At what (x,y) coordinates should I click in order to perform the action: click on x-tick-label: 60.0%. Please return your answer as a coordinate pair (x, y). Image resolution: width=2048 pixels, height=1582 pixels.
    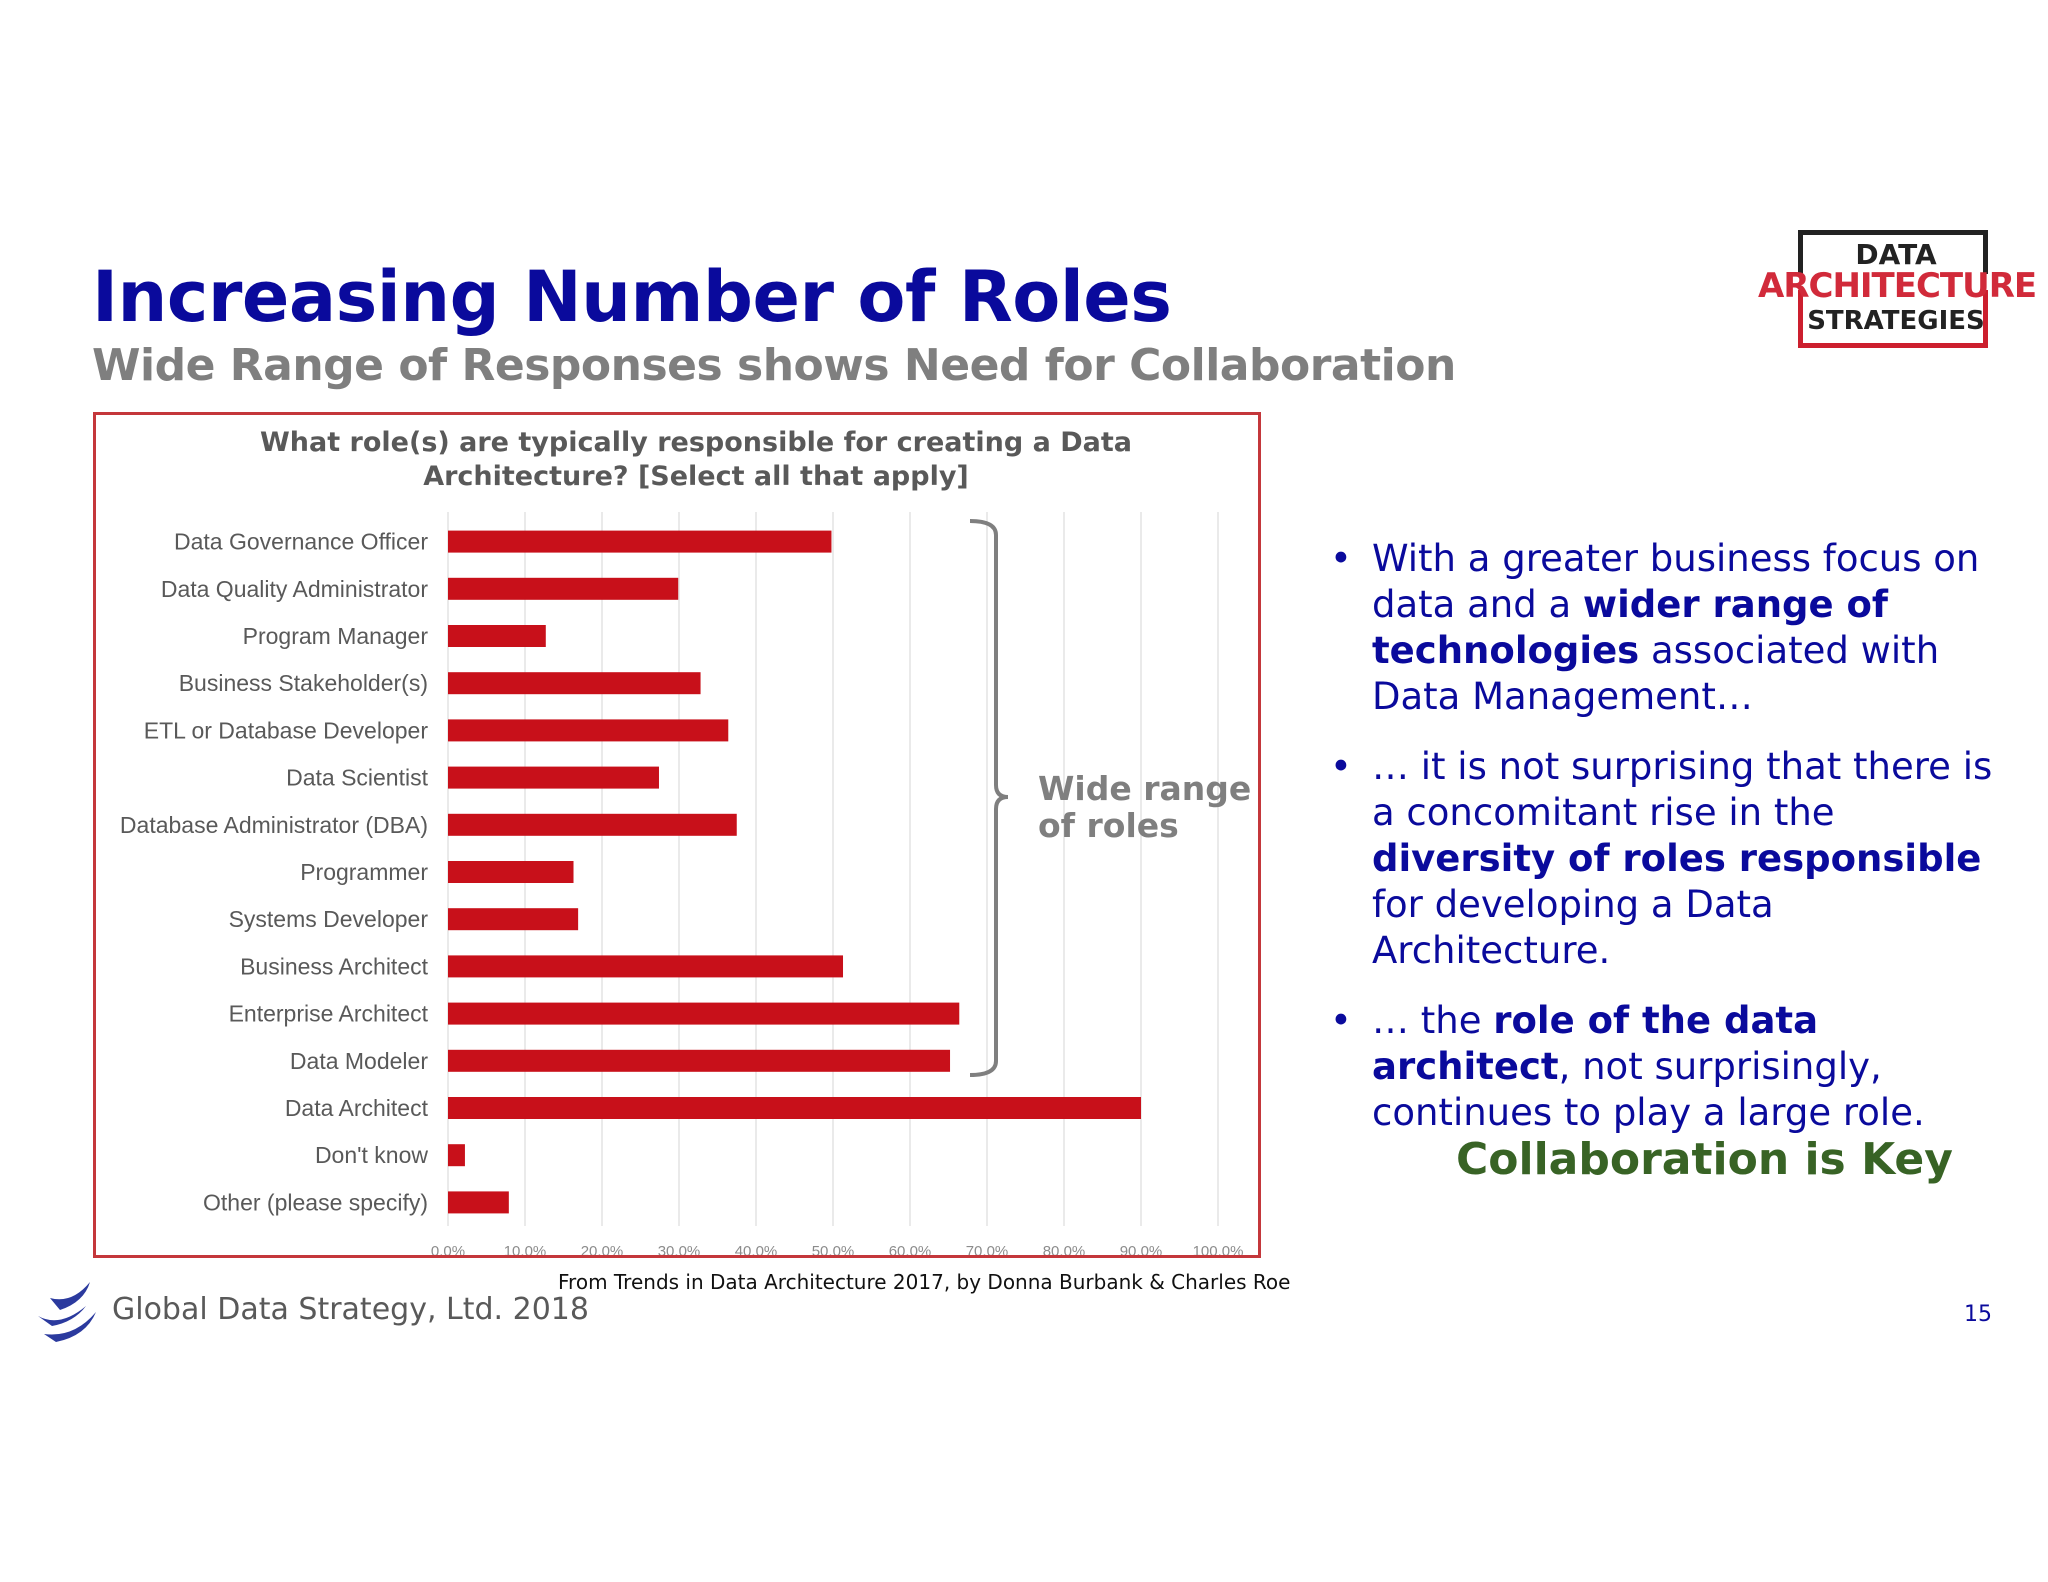
    Looking at the image, I should click on (910, 1249).